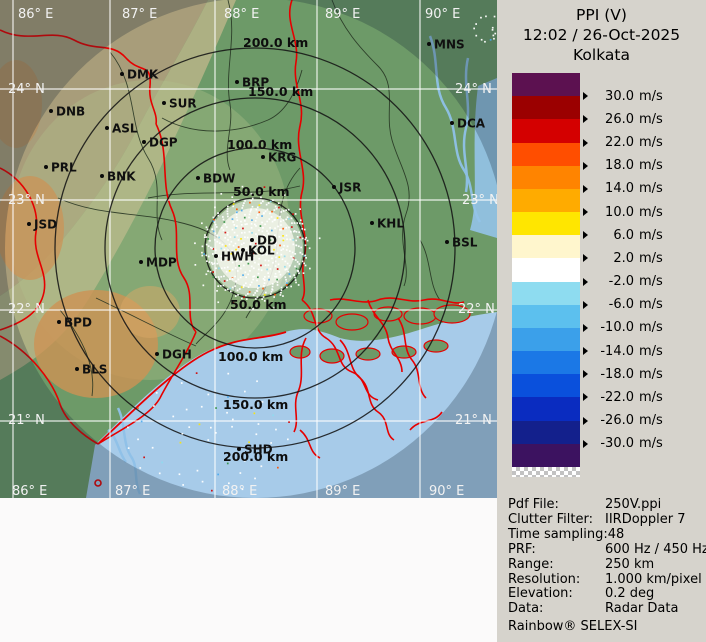 The image size is (706, 642). What do you see at coordinates (623, 119) in the screenshot?
I see `legend-tick: 26.0 m/s` at bounding box center [623, 119].